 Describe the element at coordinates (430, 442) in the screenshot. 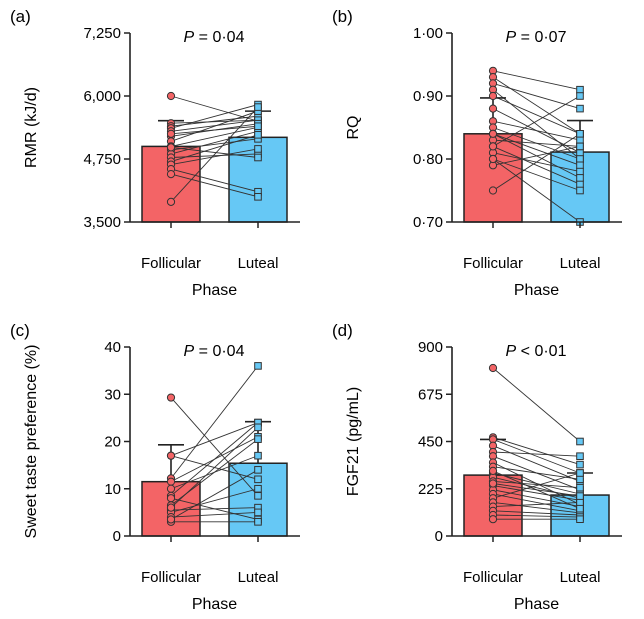

I see `y-tick-label: 450` at that location.